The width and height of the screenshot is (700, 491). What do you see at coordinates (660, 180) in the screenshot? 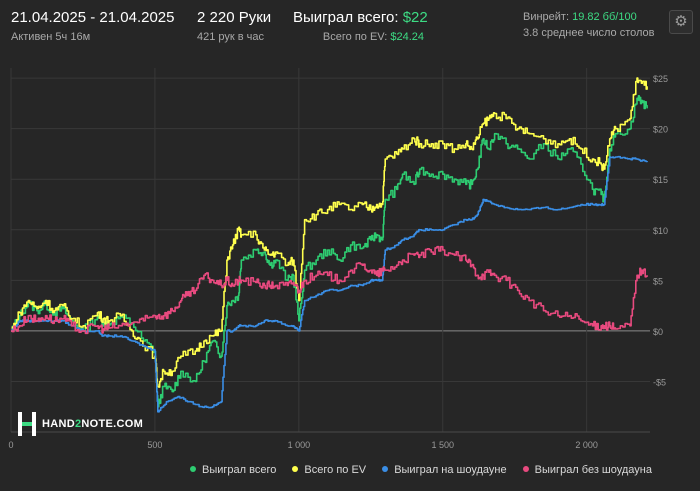
I see `y-tick-label: $15` at bounding box center [660, 180].